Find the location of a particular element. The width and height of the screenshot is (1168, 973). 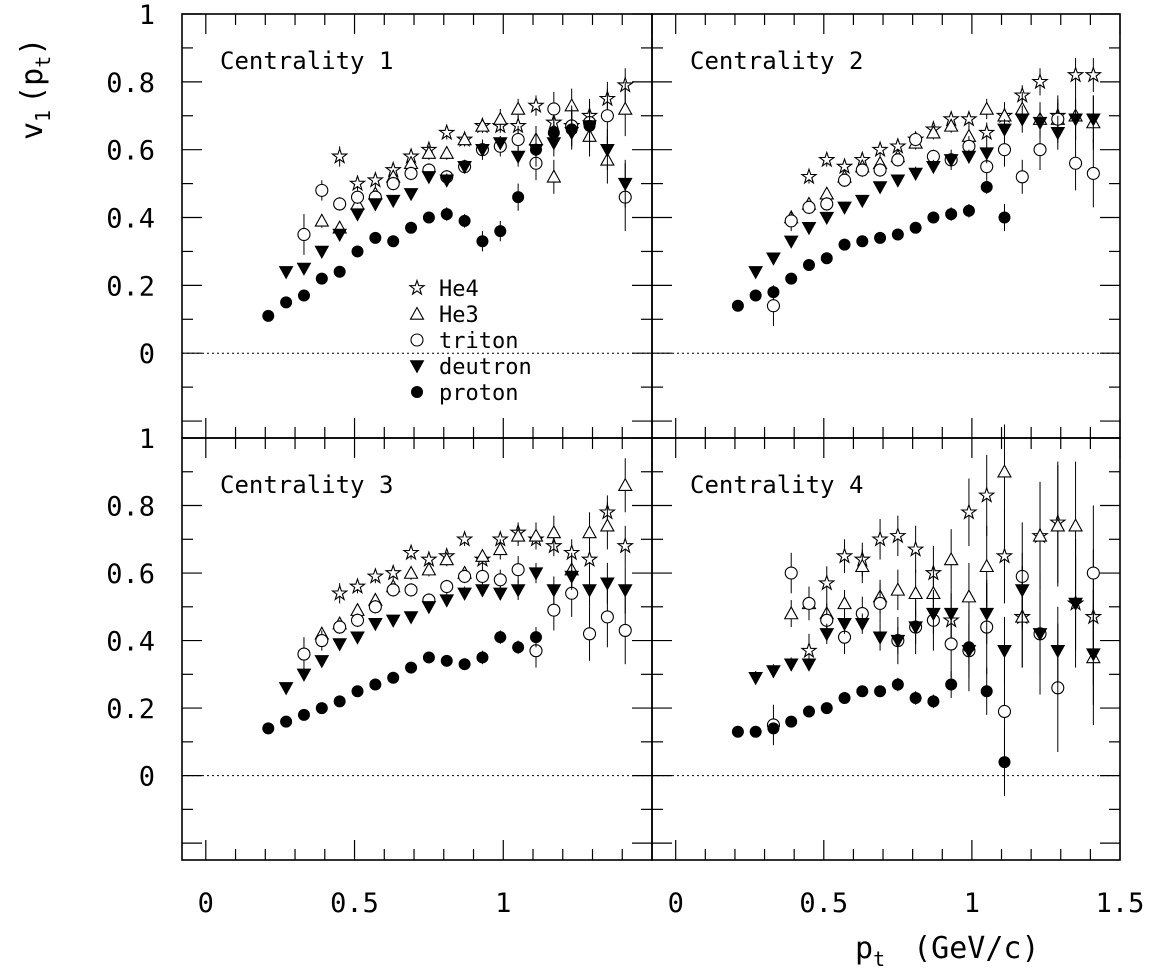

y-axis-label: v1(pt) is located at coordinates (35, 89).